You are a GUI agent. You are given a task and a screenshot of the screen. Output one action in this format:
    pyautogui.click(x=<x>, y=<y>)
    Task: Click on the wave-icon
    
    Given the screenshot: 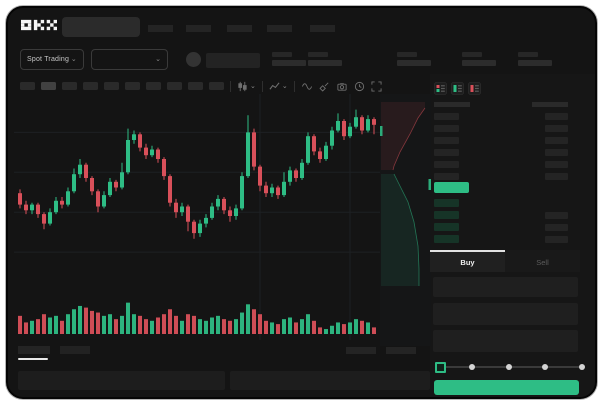 What is the action you would take?
    pyautogui.click(x=306, y=86)
    